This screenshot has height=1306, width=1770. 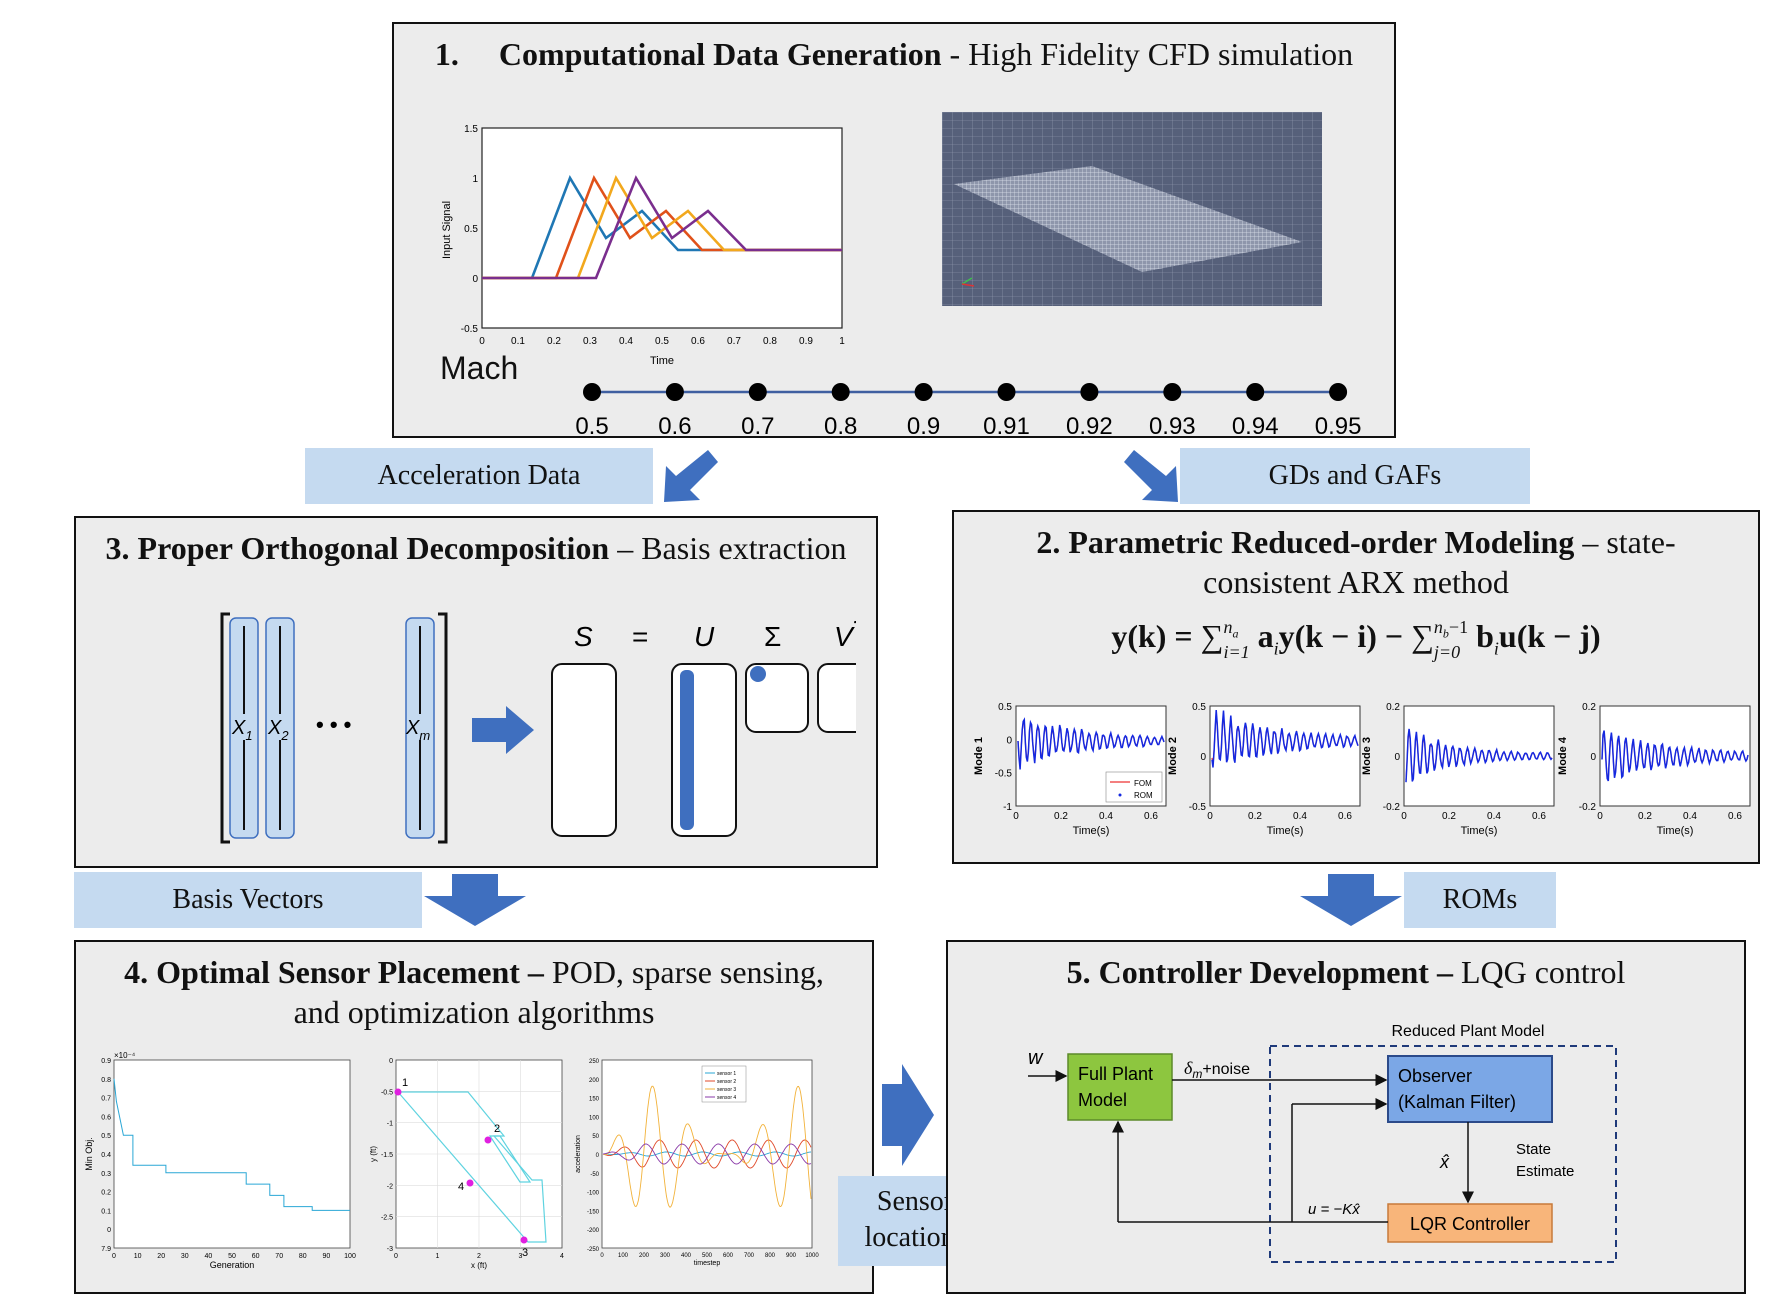 I want to click on mach-value-label: 0.94, so click(x=1255, y=425).